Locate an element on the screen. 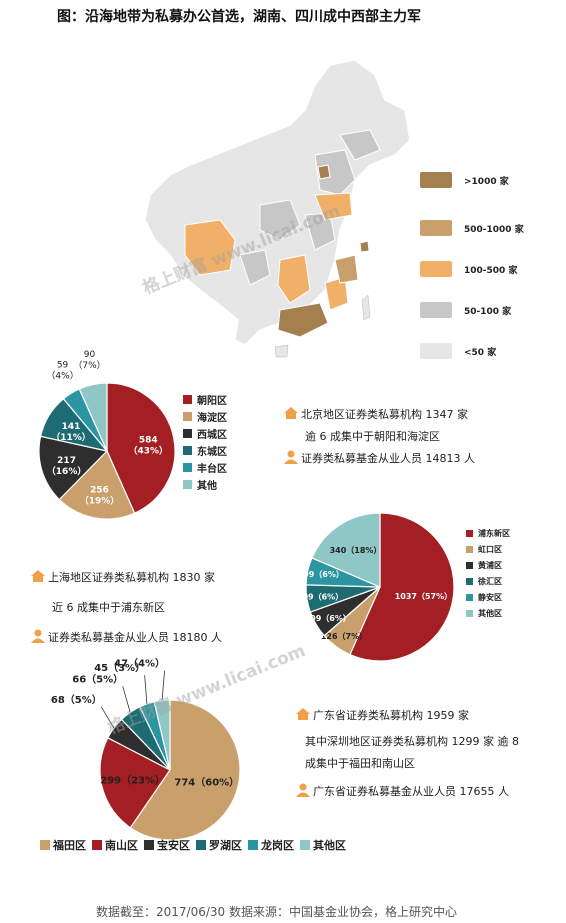 The width and height of the screenshot is (566, 923). legend-item: 虹口区 is located at coordinates (488, 549).